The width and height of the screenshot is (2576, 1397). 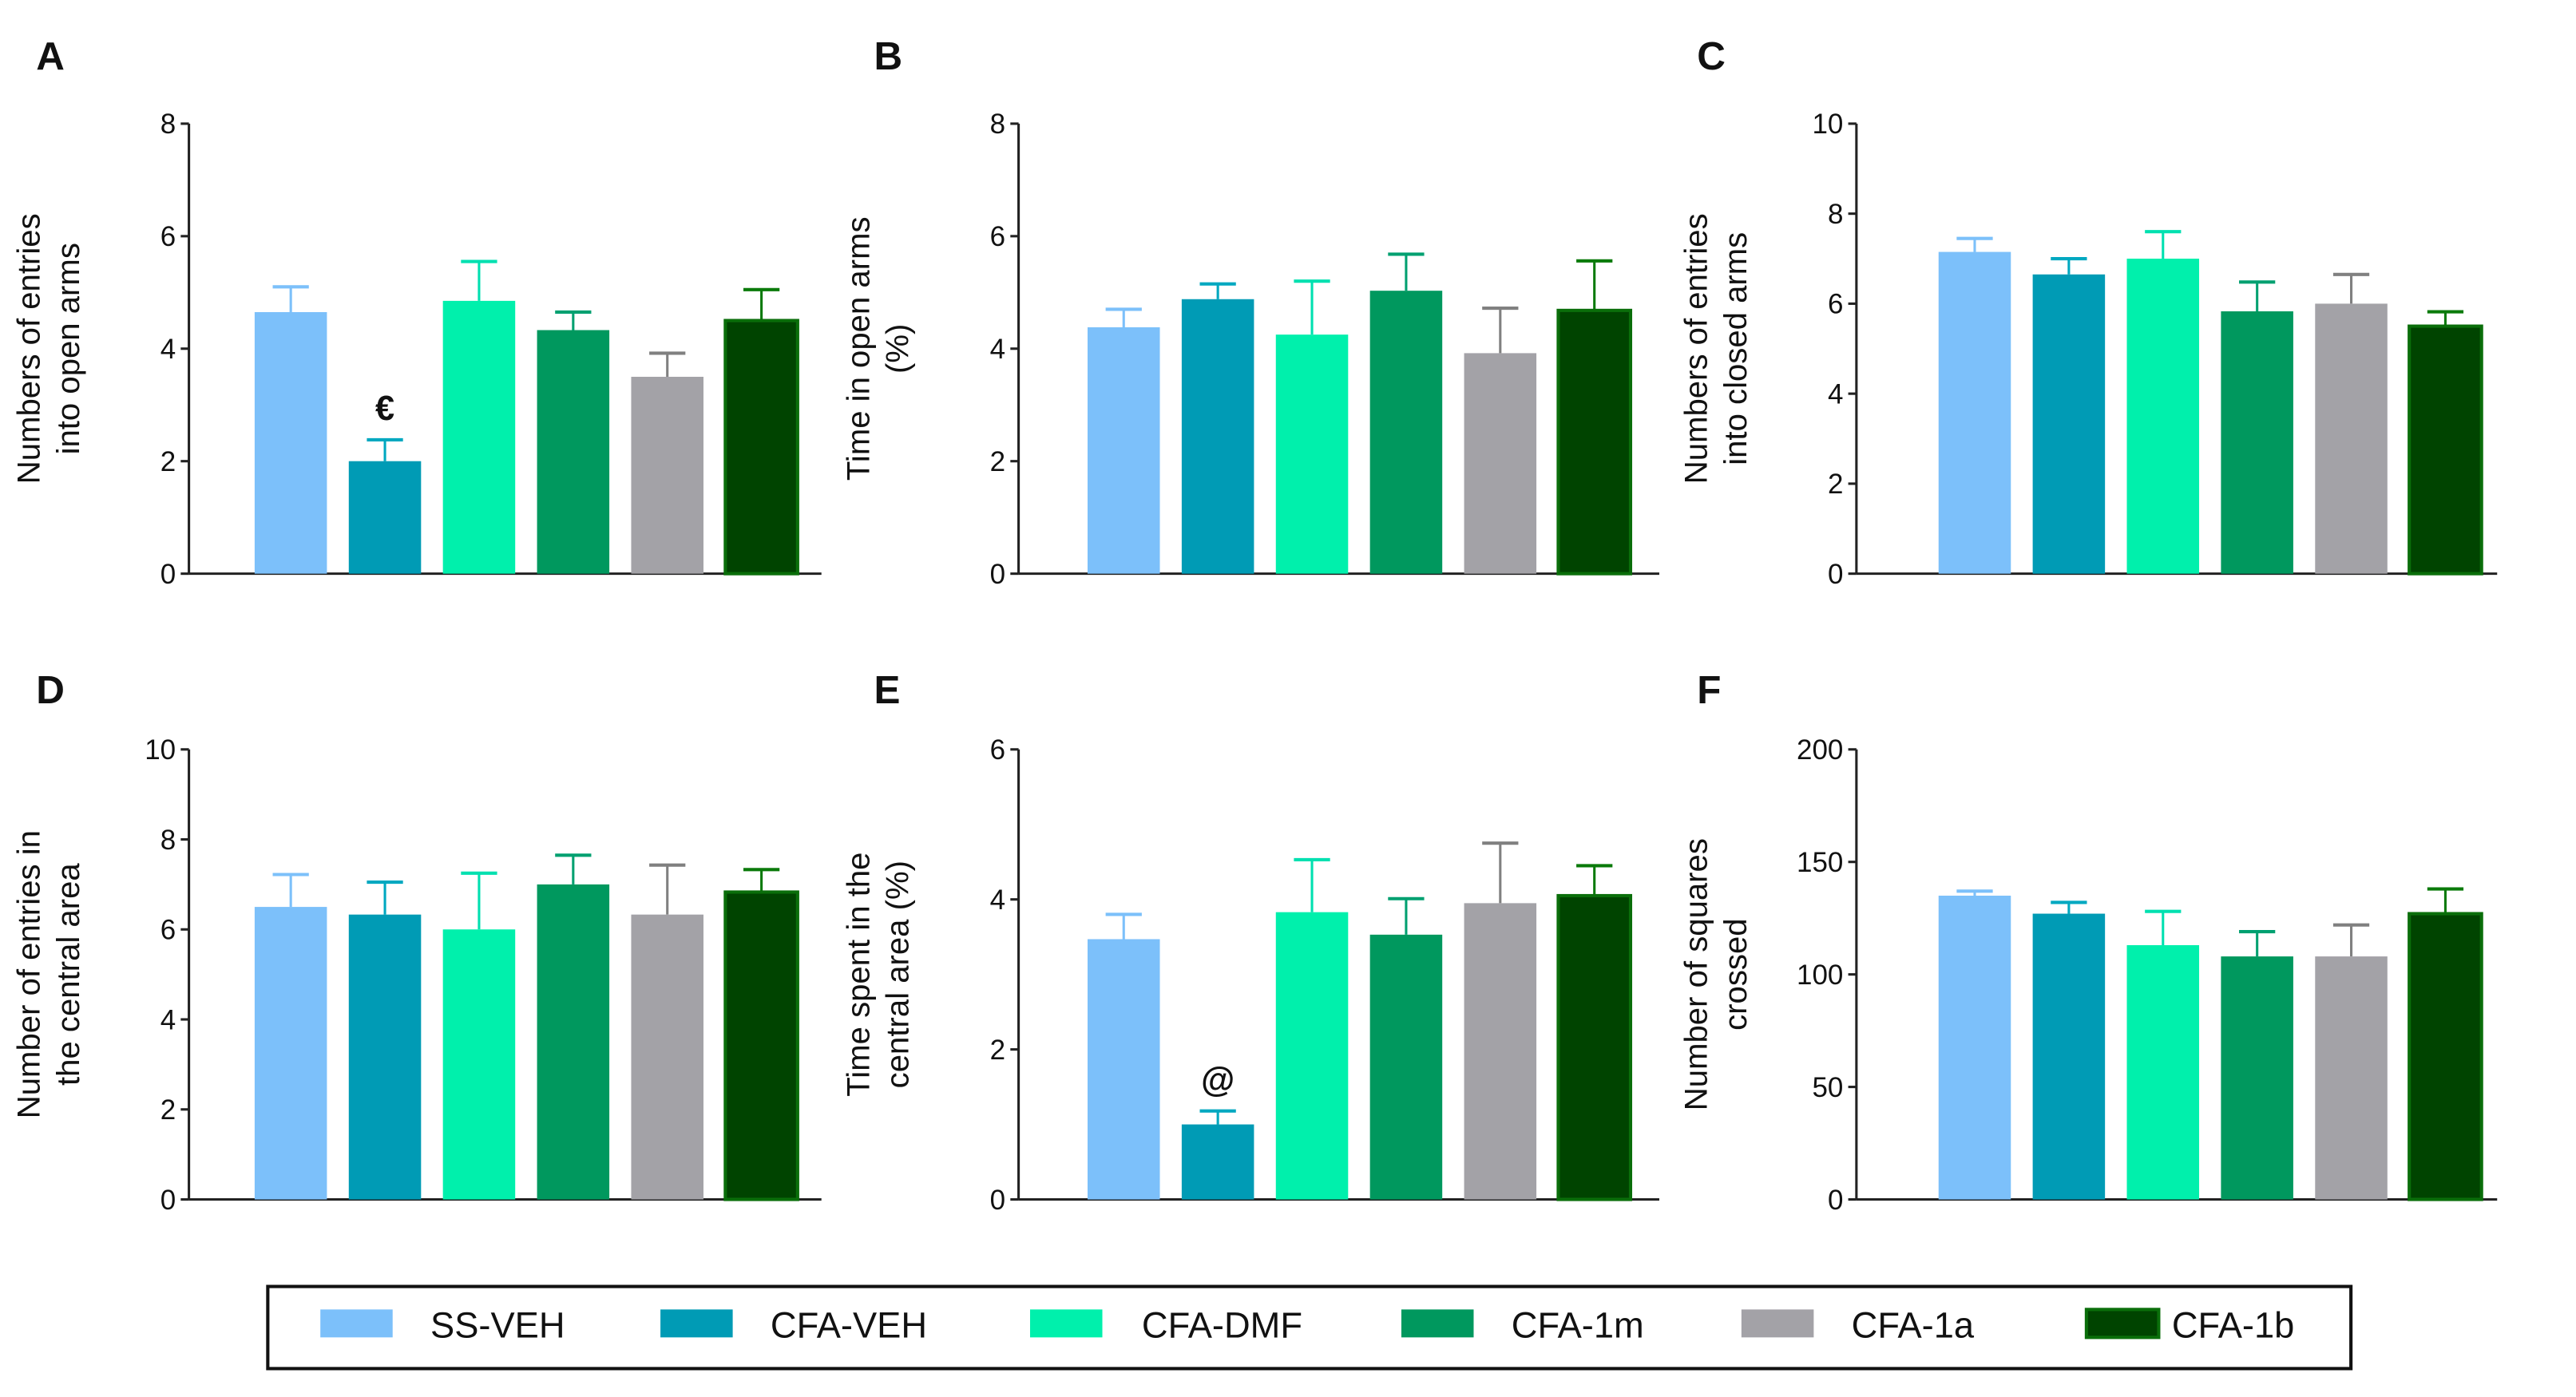 I want to click on y-axis-label: into open arms, so click(x=68, y=348).